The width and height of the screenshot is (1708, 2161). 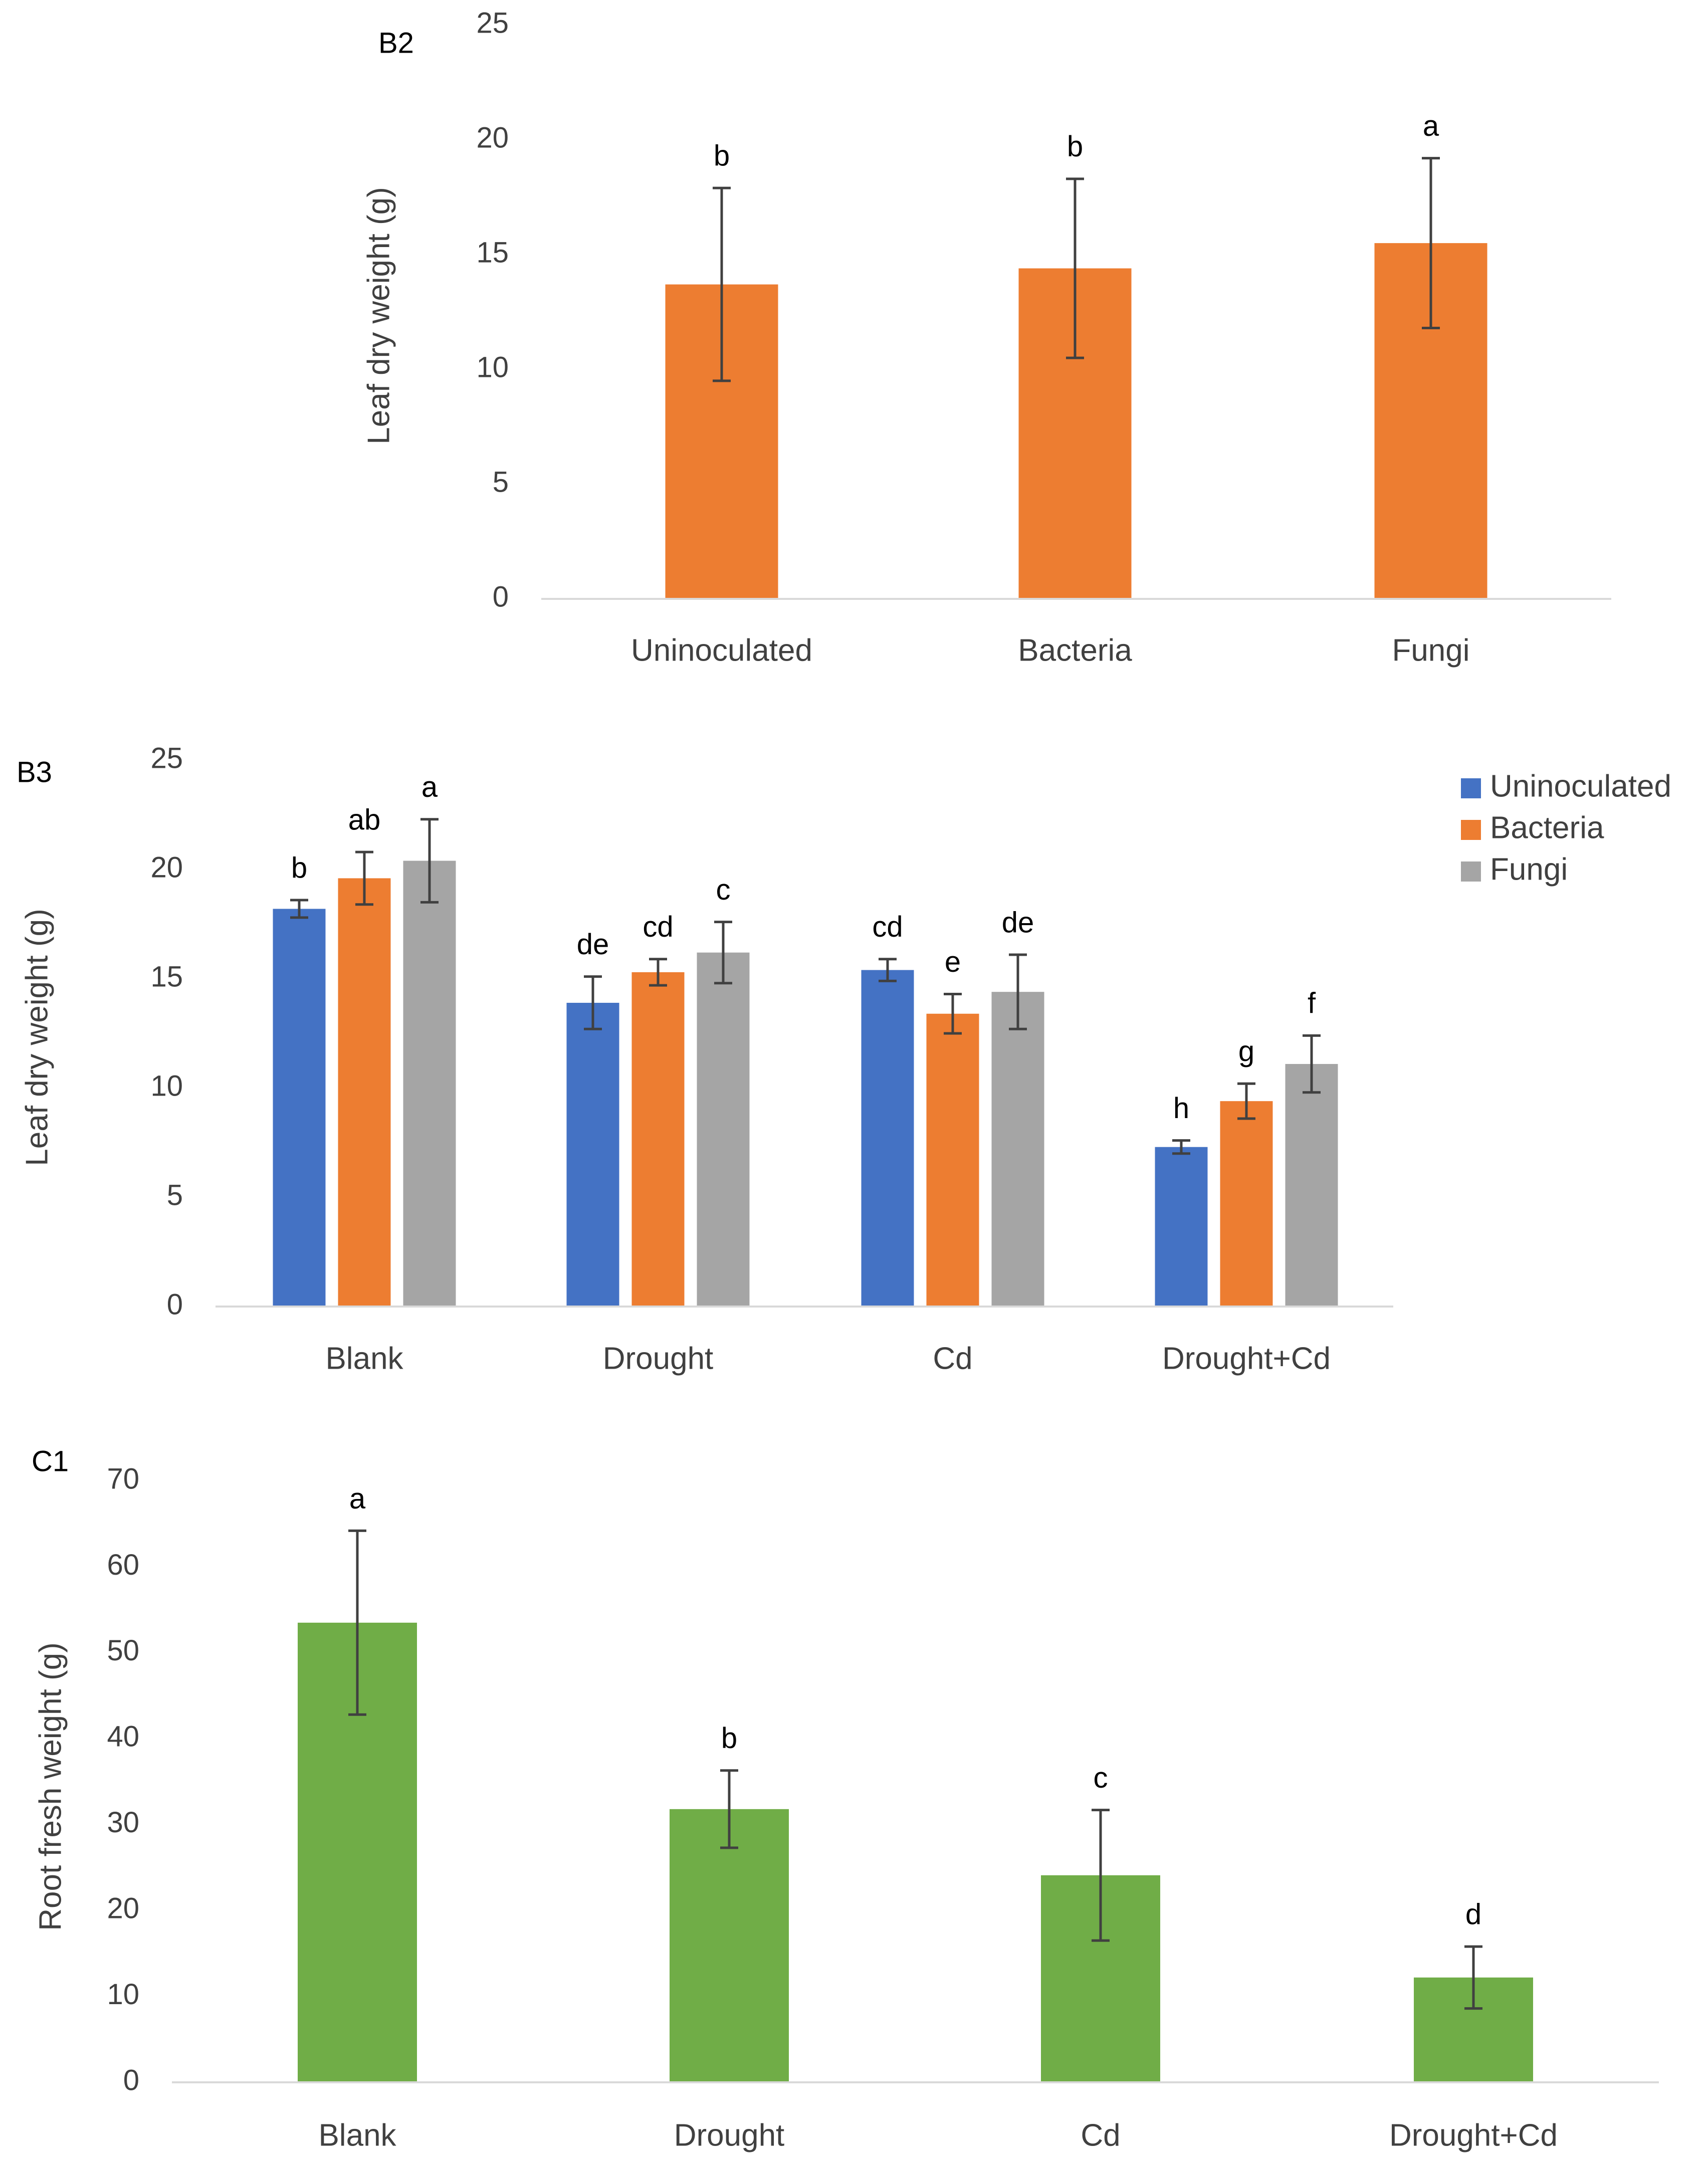 I want to click on significance-letter: e, so click(x=953, y=962).